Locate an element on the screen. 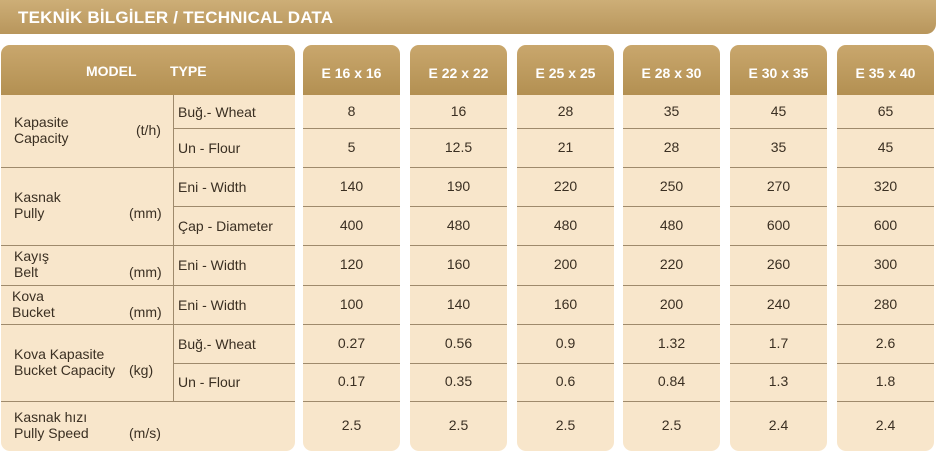 The image size is (936, 453). value-cell: 0.56 is located at coordinates (458, 342).